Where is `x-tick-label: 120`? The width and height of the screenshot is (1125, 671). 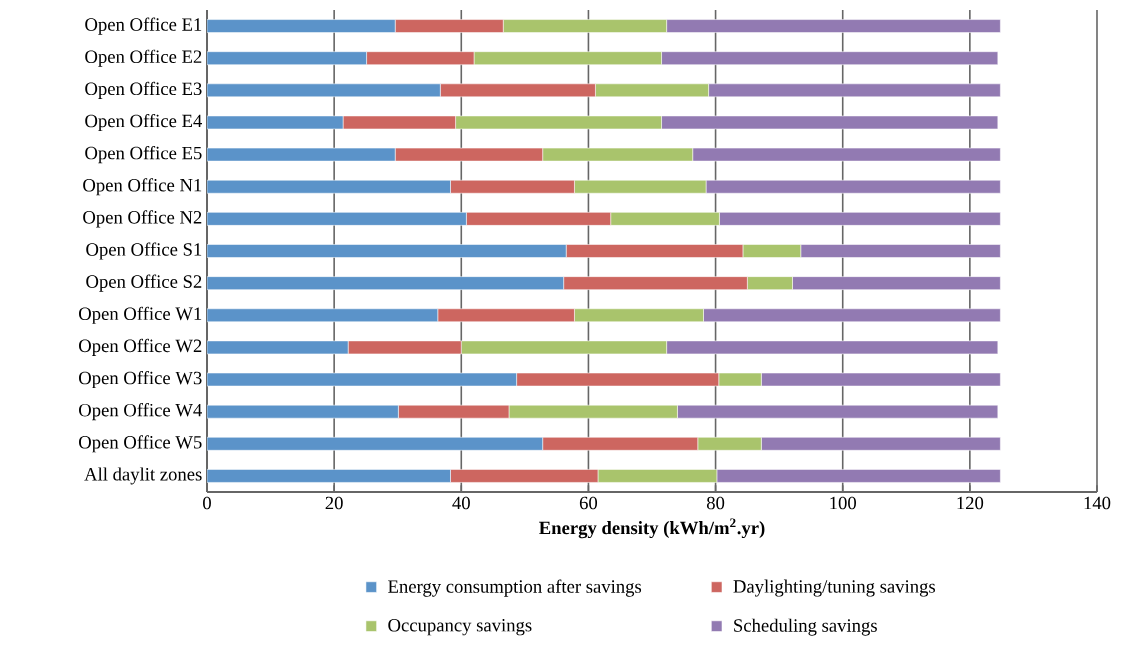 x-tick-label: 120 is located at coordinates (970, 503).